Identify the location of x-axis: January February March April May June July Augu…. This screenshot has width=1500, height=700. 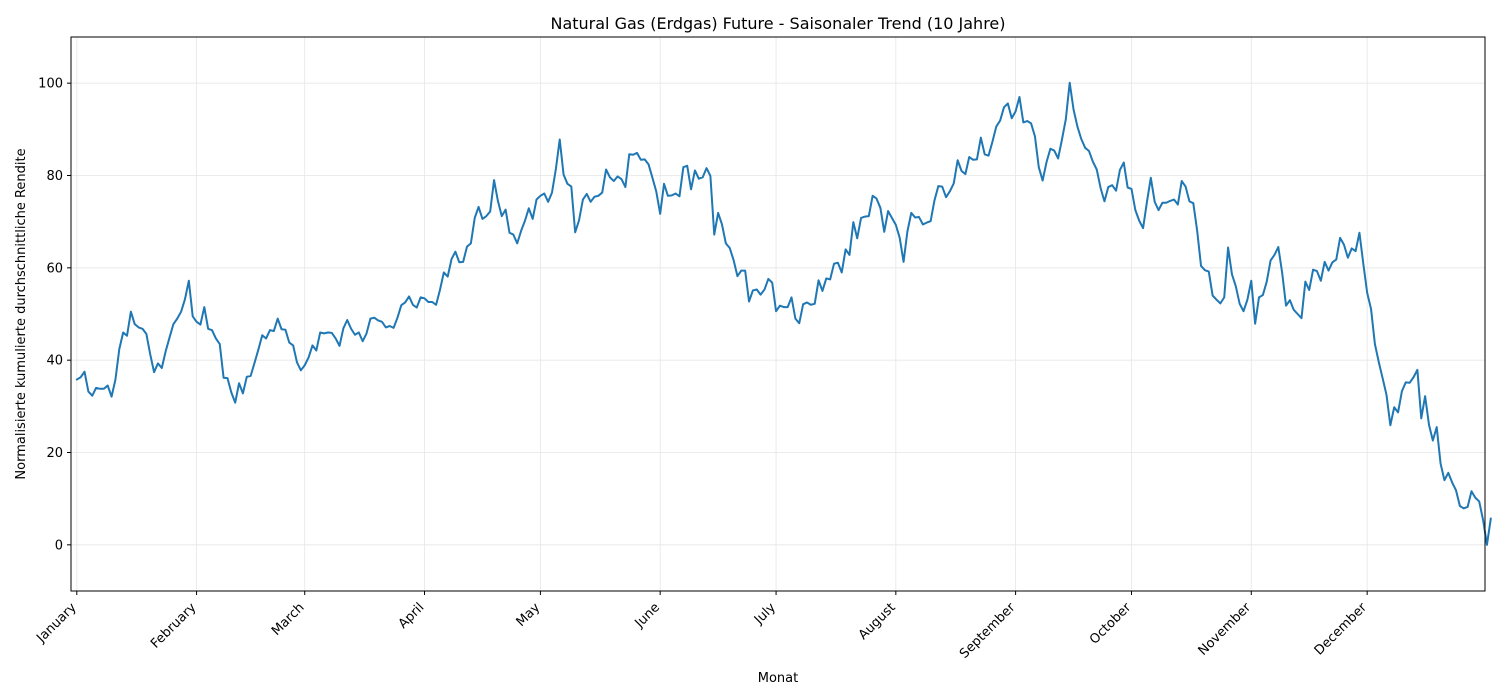
(701, 626).